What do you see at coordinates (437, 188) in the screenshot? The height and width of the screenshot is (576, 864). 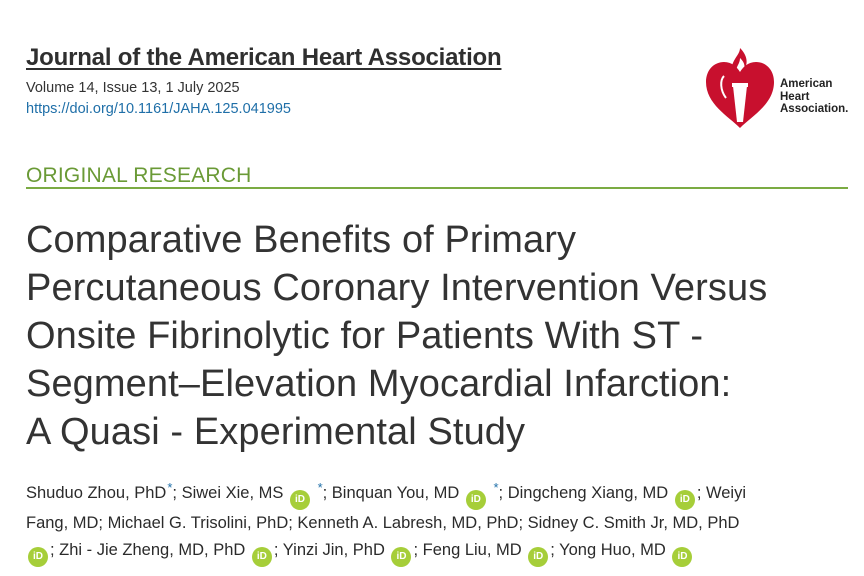 I see `section-divider` at bounding box center [437, 188].